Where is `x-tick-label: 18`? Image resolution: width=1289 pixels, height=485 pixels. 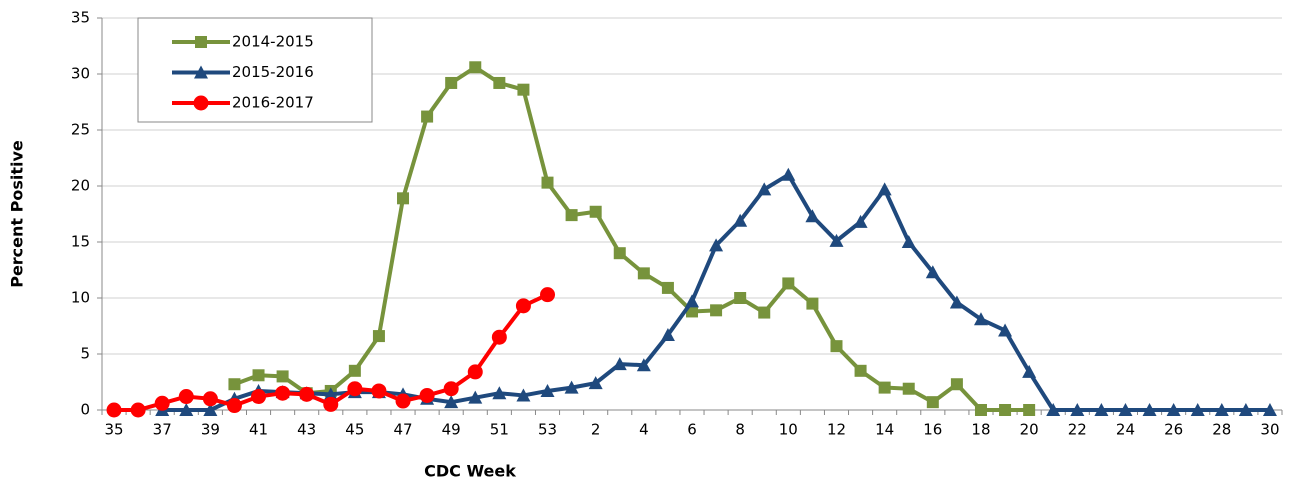 x-tick-label: 18 is located at coordinates (980, 430).